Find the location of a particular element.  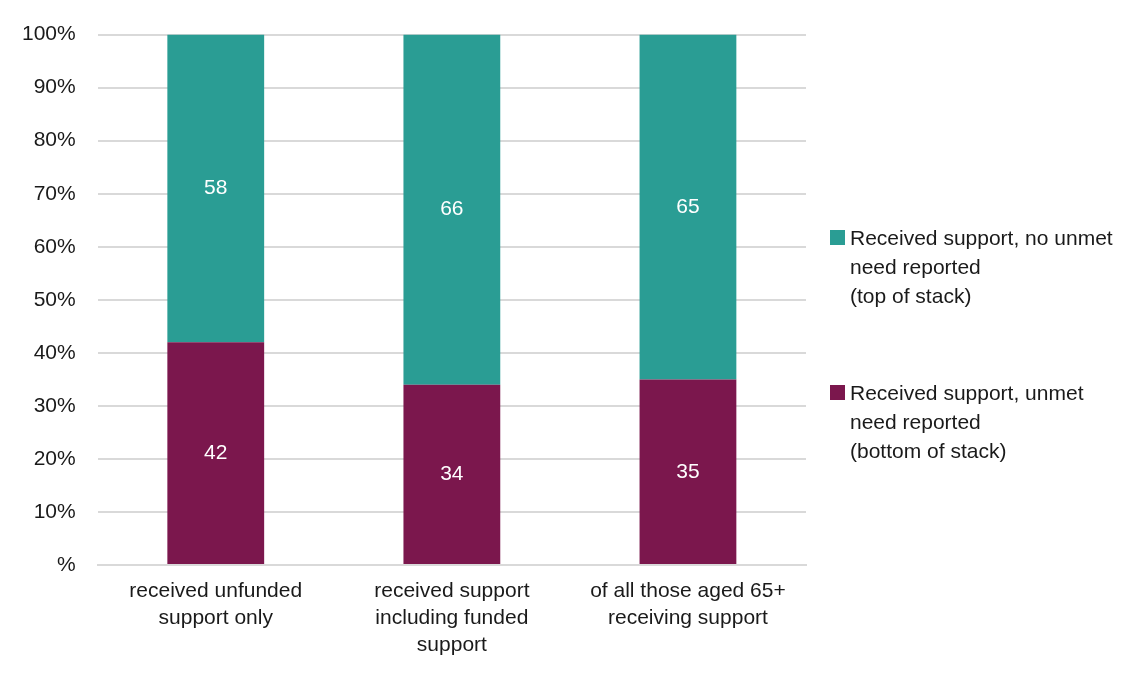

x-tick-label: received support including funded support is located at coordinates (452, 616).